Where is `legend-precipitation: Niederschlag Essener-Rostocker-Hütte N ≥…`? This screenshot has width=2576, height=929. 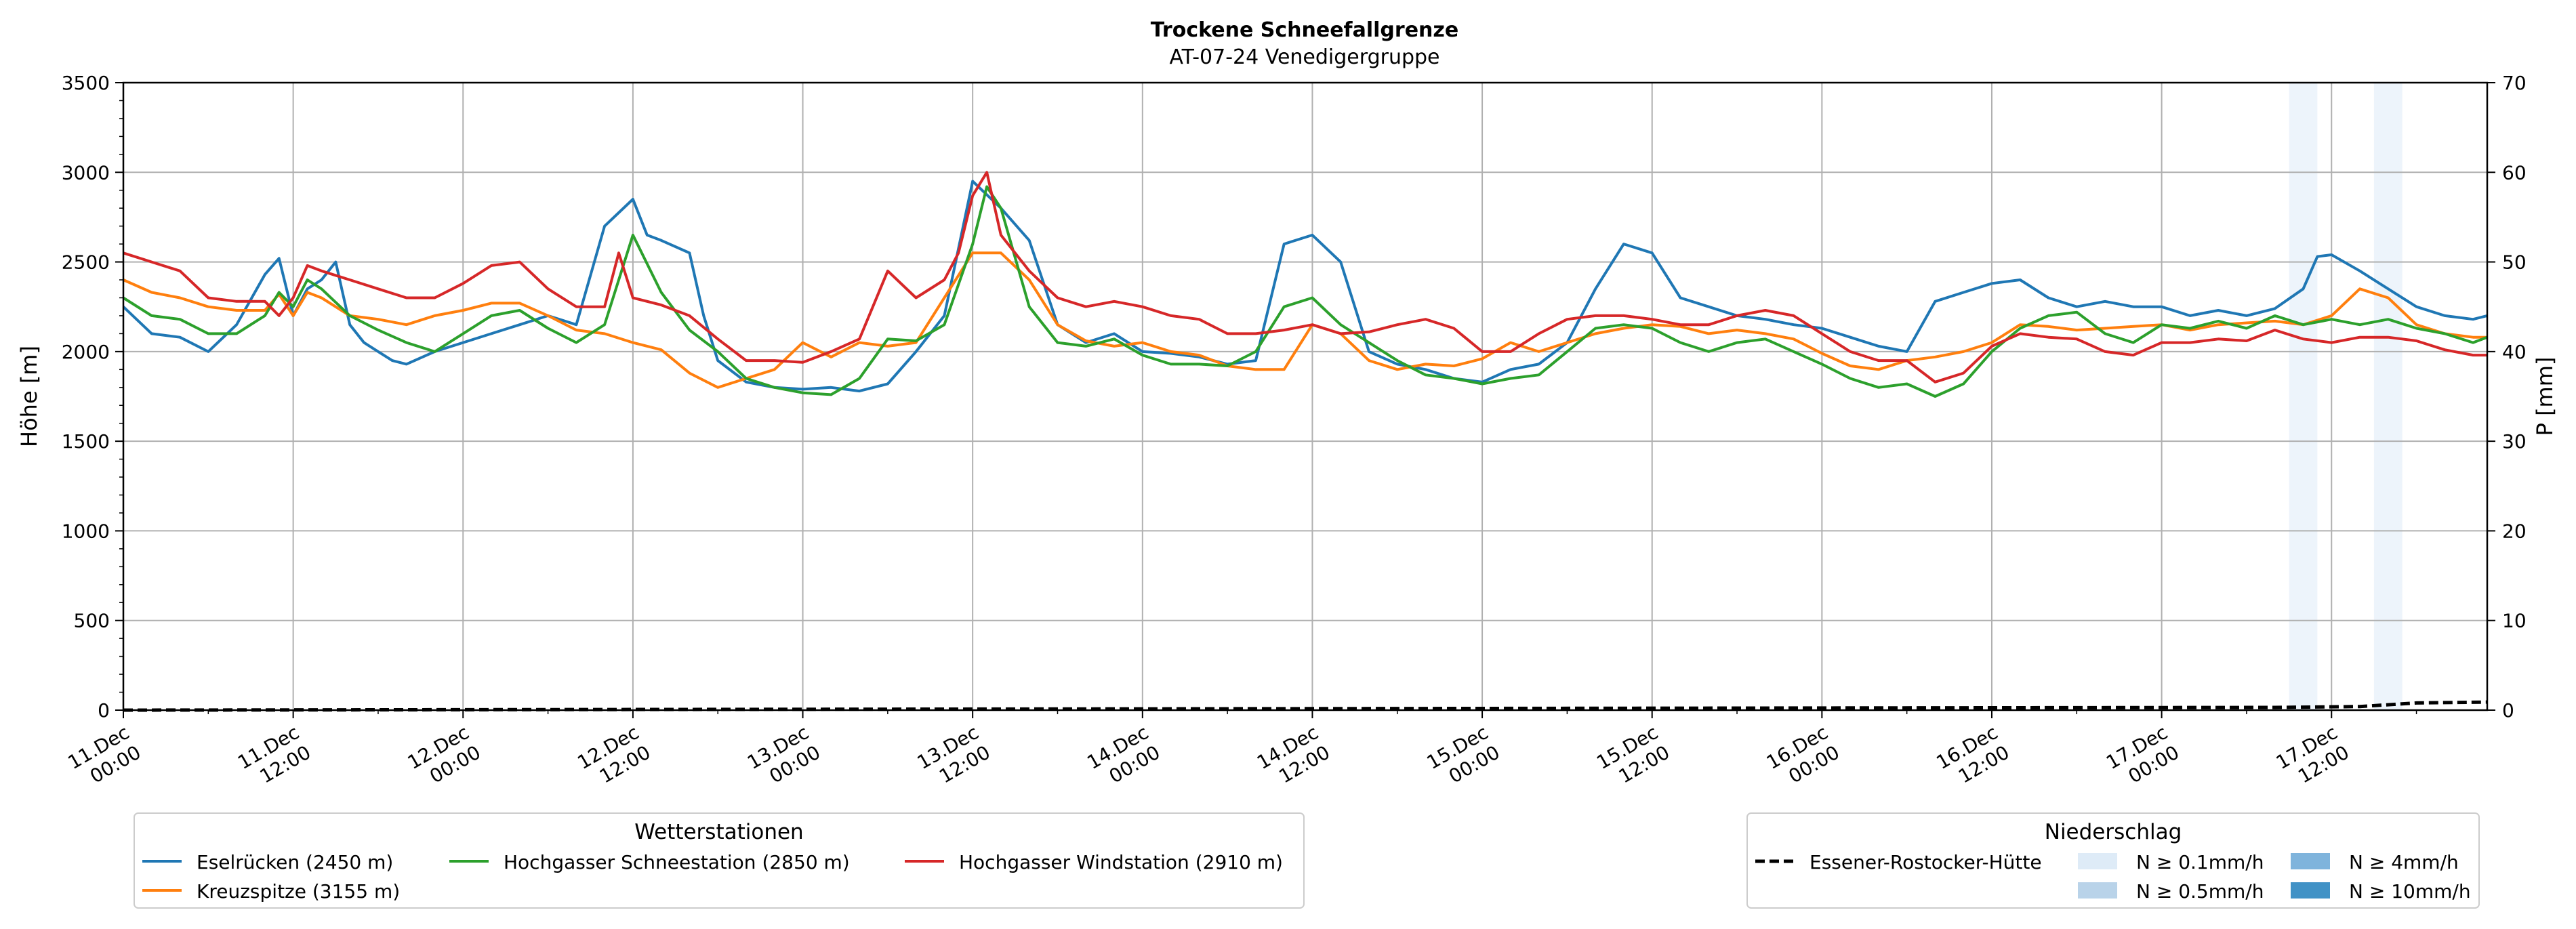 legend-precipitation: Niederschlag Essener-Rostocker-Hütte N ≥… is located at coordinates (2113, 860).